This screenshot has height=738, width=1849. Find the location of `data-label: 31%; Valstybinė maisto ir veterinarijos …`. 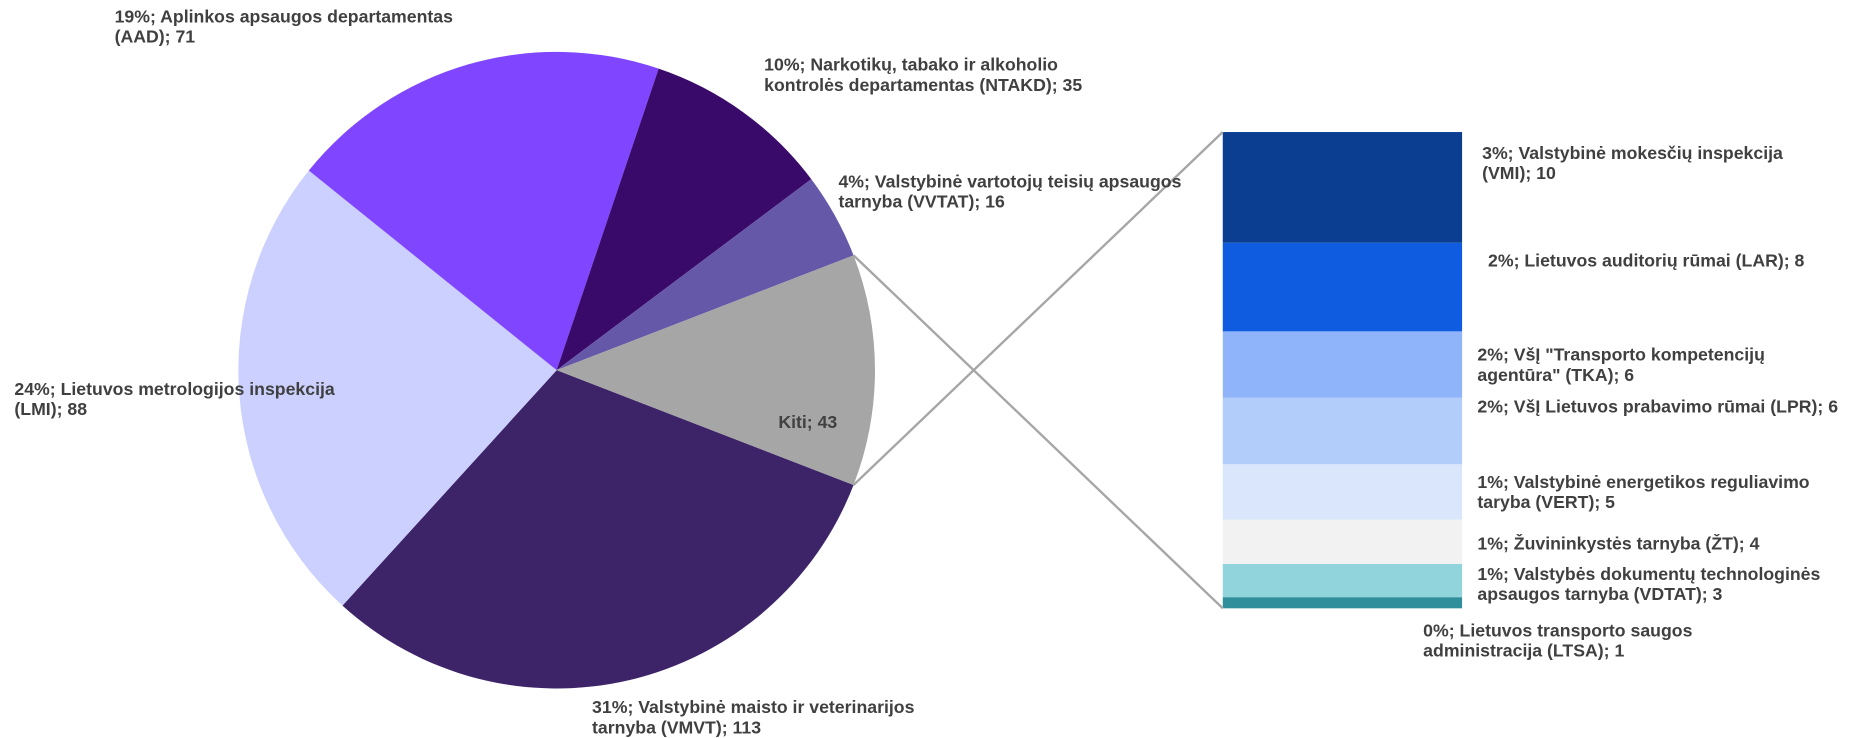

data-label: 31%; Valstybinė maisto ir veterinarijos … is located at coordinates (753, 717).